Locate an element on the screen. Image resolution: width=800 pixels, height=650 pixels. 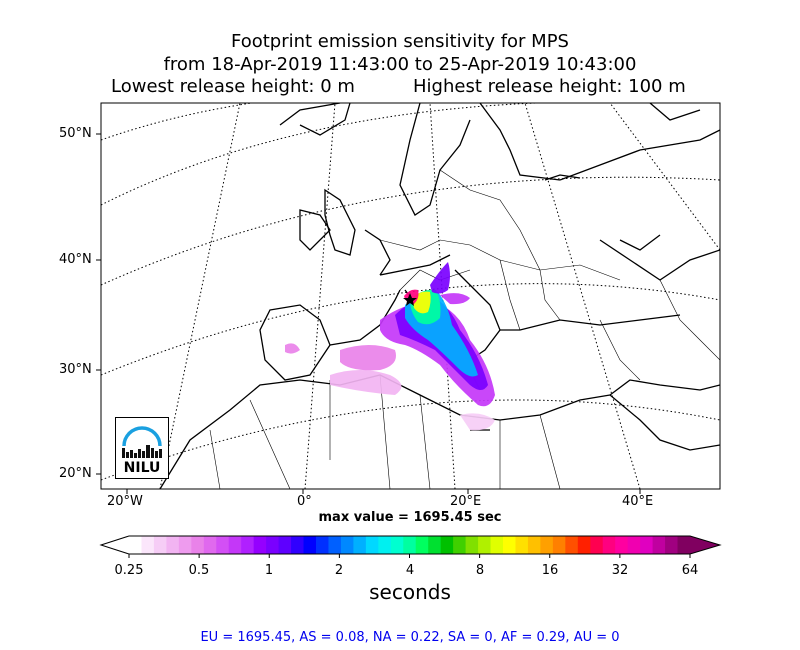
colorbar-tick-label: 8 is located at coordinates (480, 570).